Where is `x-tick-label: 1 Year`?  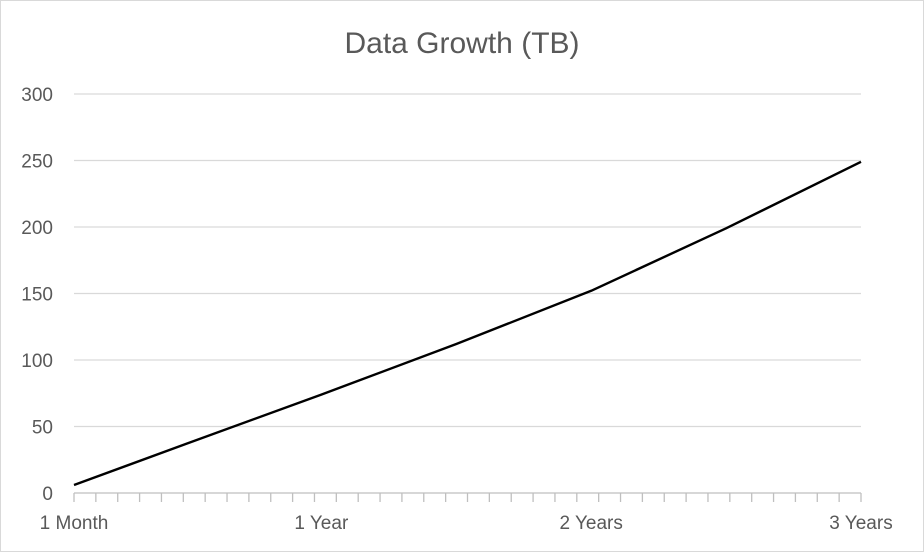
x-tick-label: 1 Year is located at coordinates (321, 523).